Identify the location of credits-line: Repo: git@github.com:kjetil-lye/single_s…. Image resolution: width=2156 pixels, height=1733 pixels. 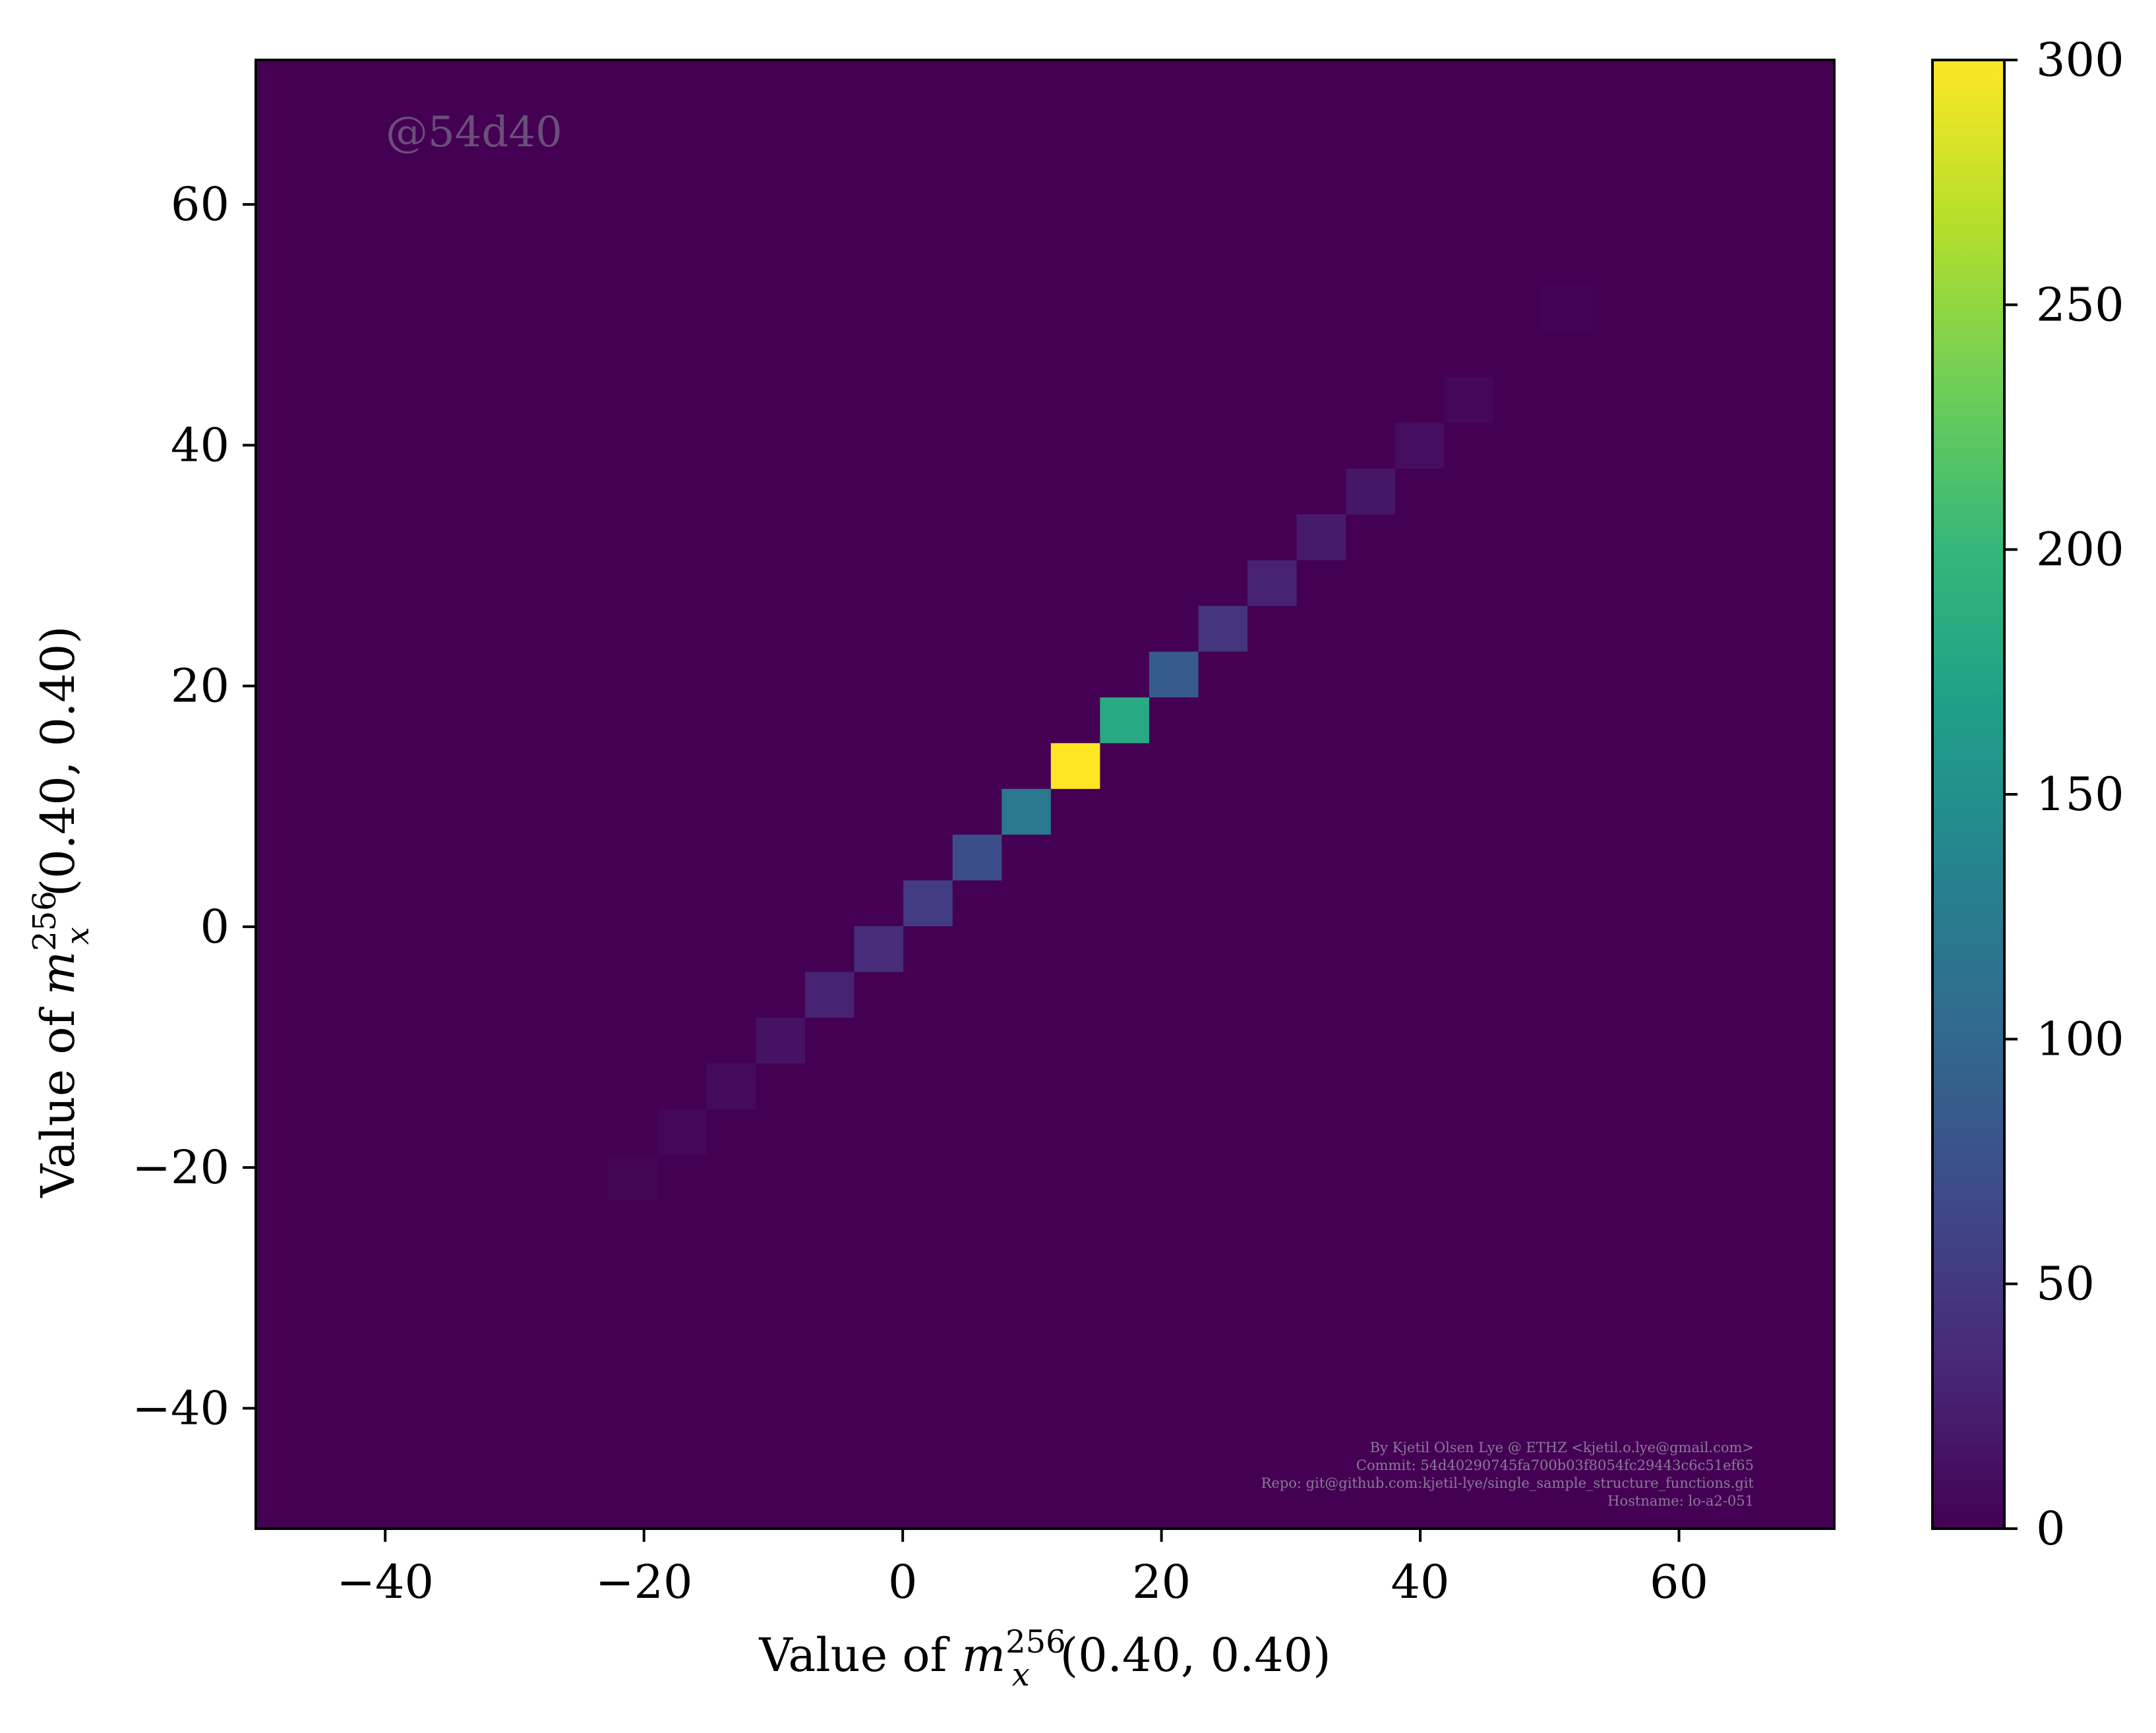
(1507, 1483).